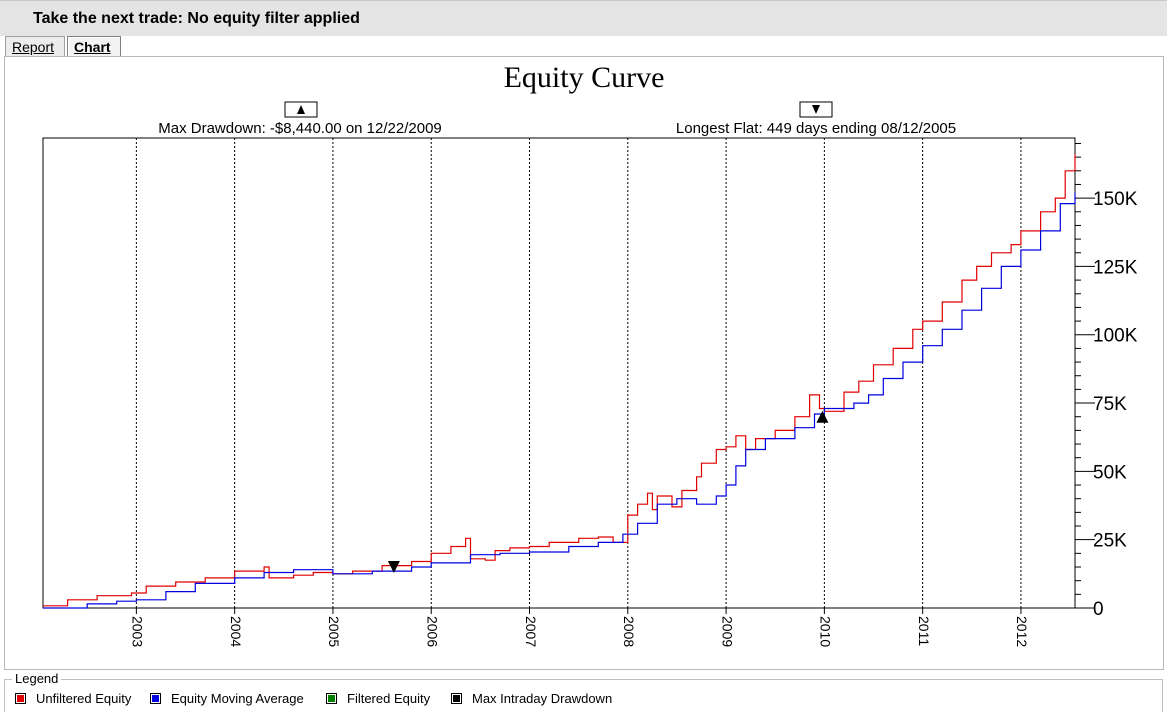  I want to click on legend-item-equity-moving-average: Equity Moving Average, so click(227, 698).